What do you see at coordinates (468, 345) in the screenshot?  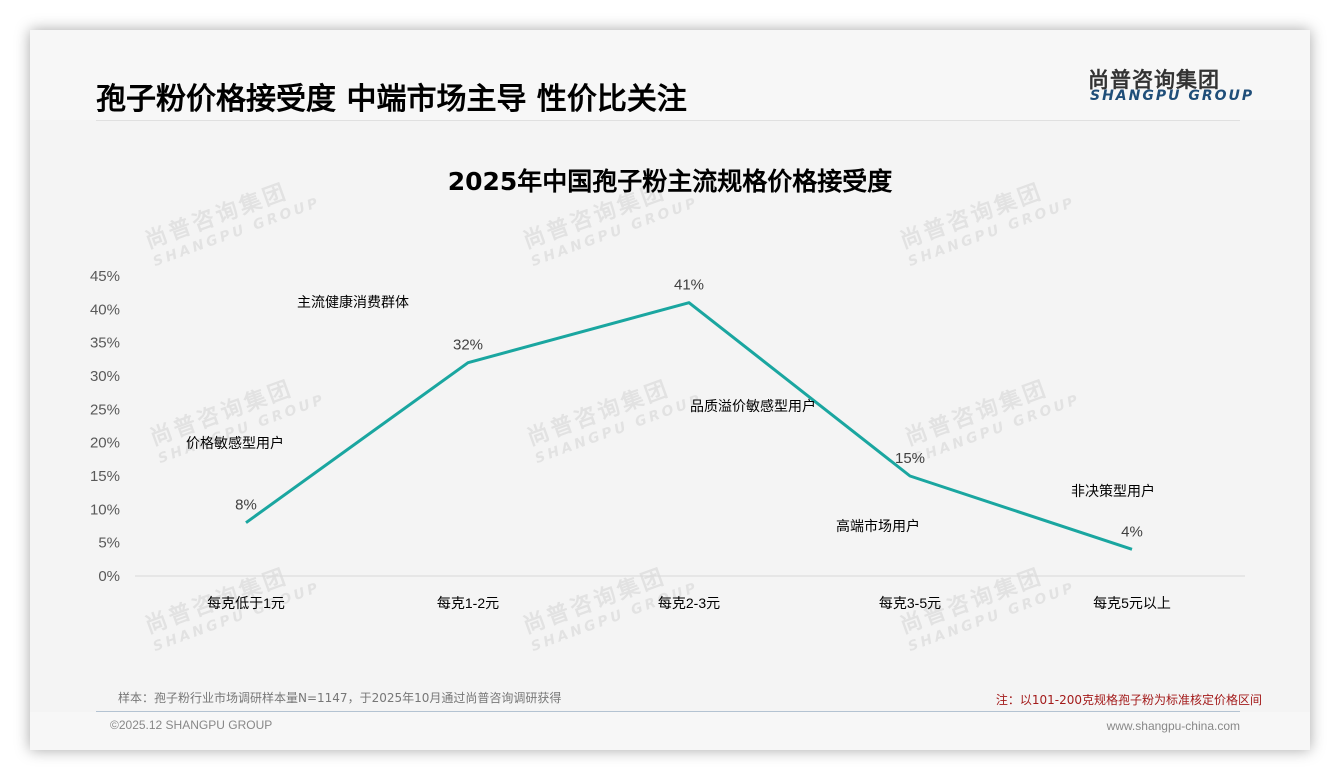 I see `data-label: 32%` at bounding box center [468, 345].